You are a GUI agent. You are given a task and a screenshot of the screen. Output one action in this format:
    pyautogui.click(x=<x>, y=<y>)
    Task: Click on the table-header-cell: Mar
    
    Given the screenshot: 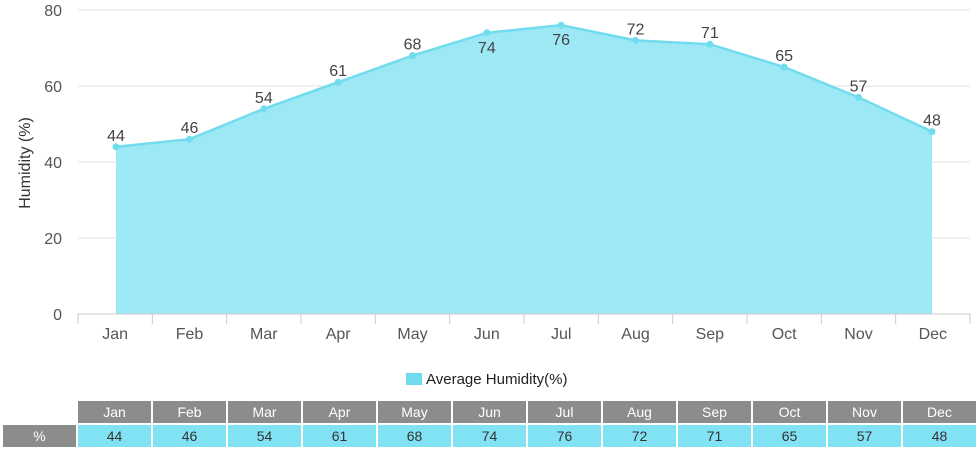 What is the action you would take?
    pyautogui.click(x=264, y=413)
    